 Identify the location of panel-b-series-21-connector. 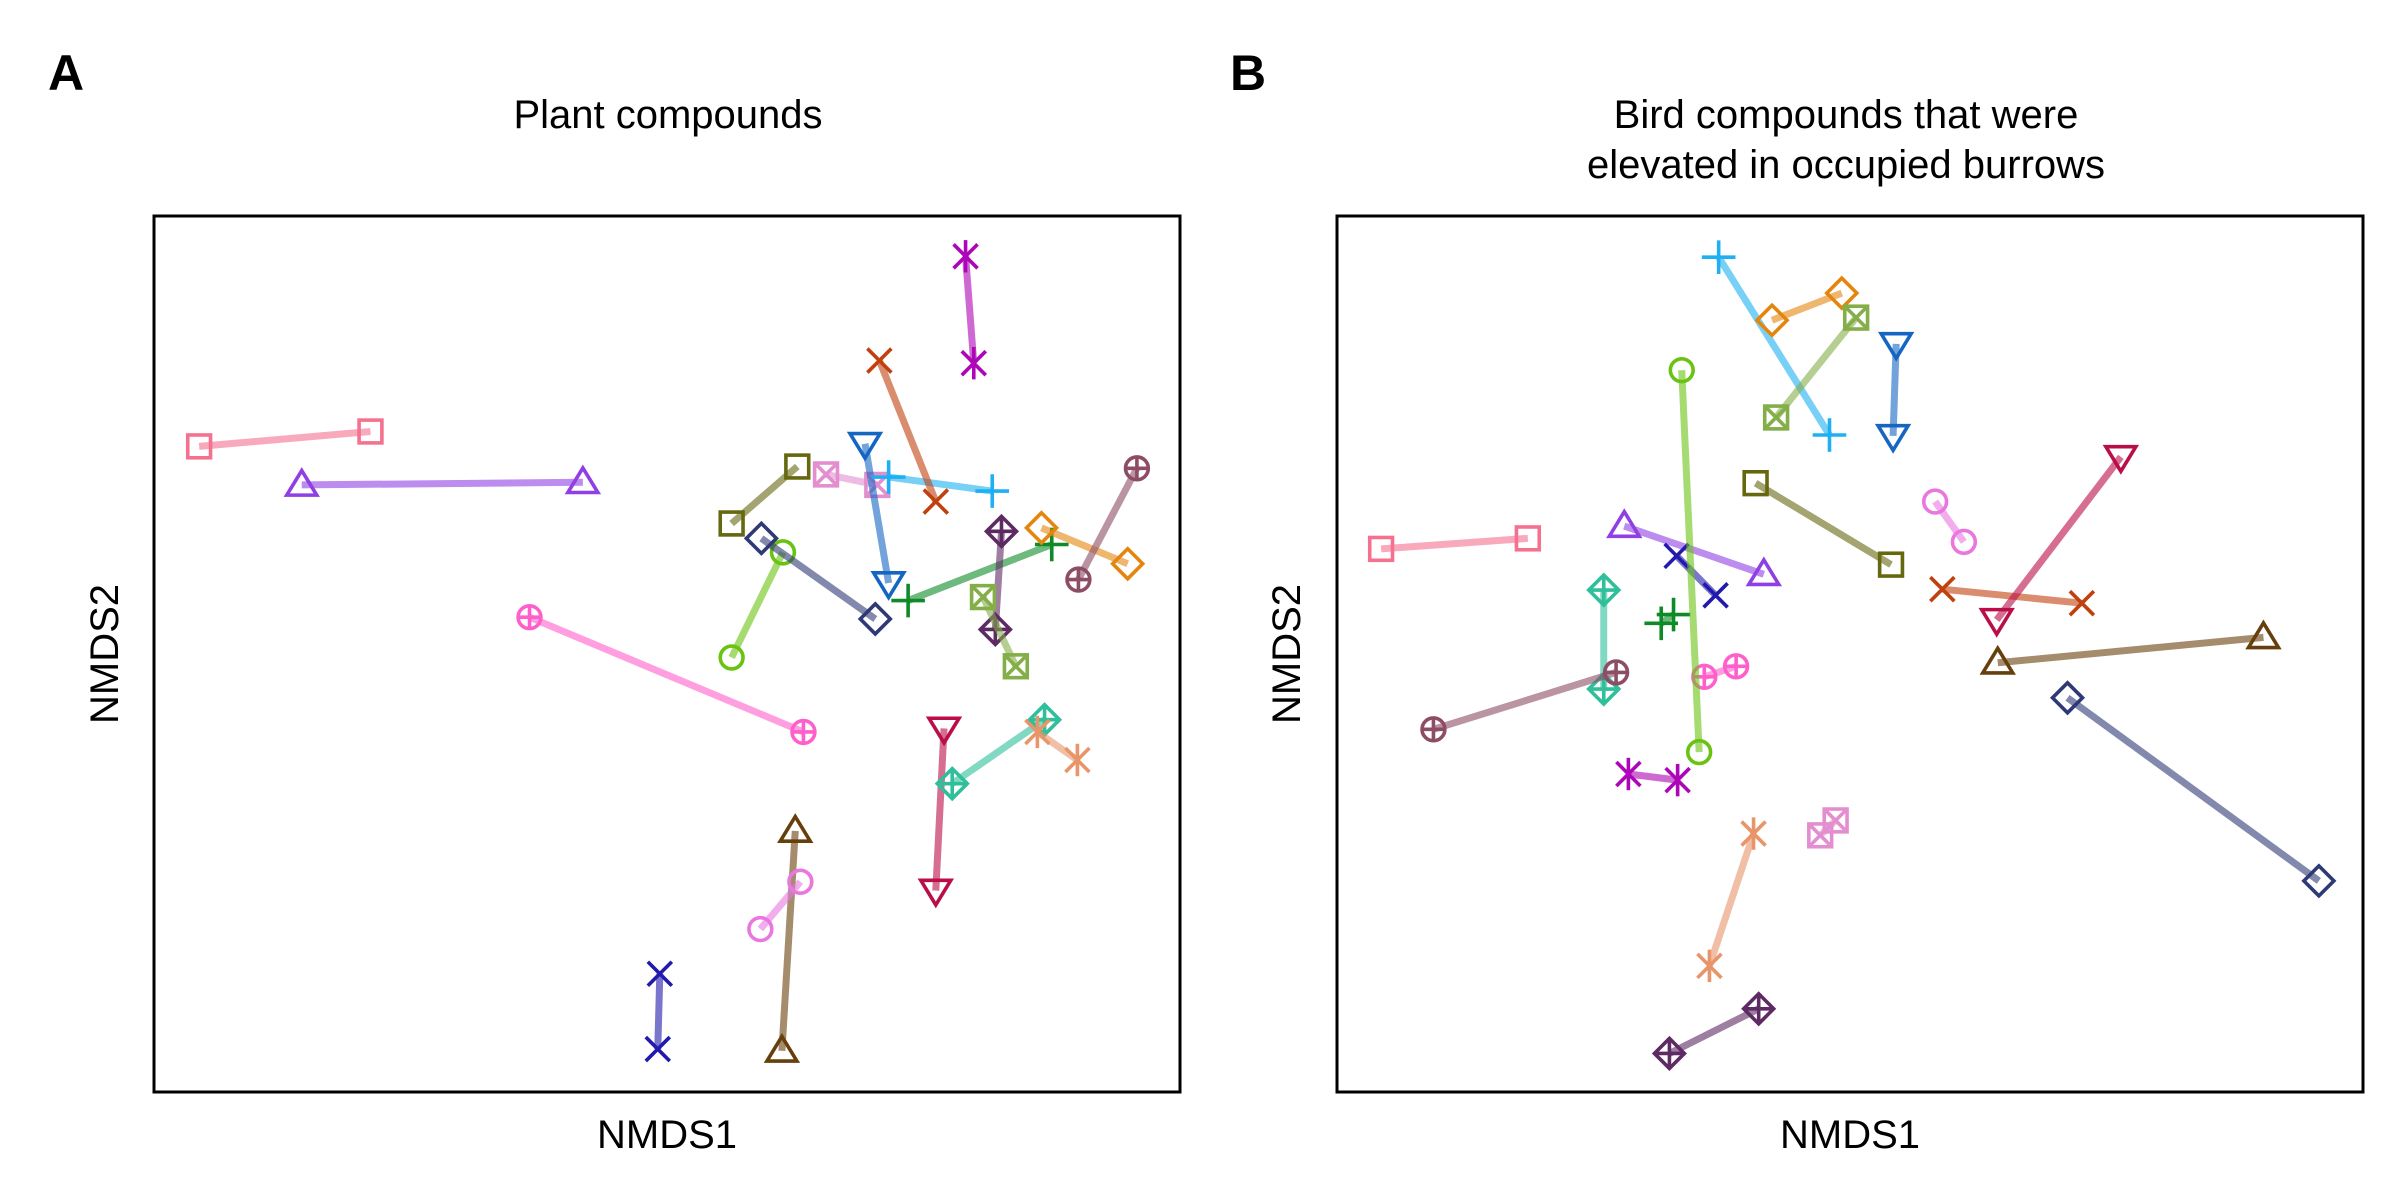
(2130, 650).